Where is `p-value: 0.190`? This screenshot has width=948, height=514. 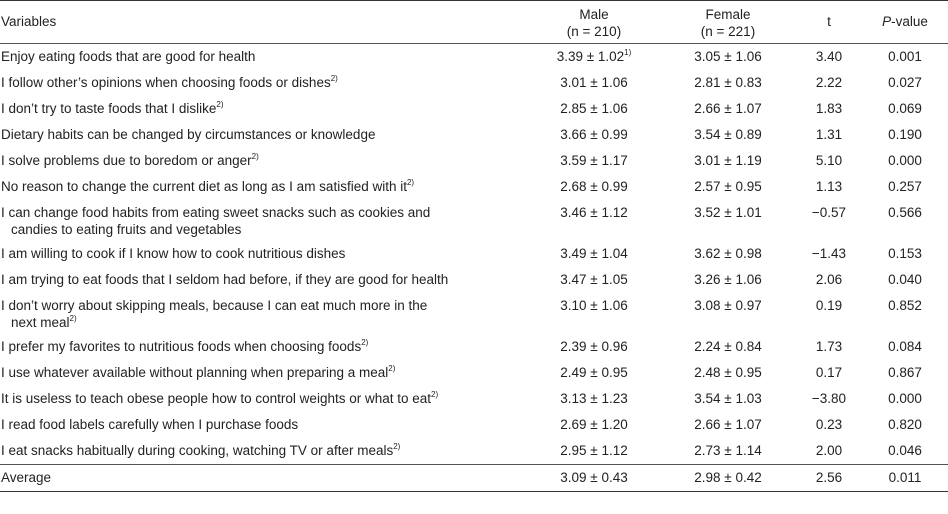
p-value: 0.190 is located at coordinates (905, 134).